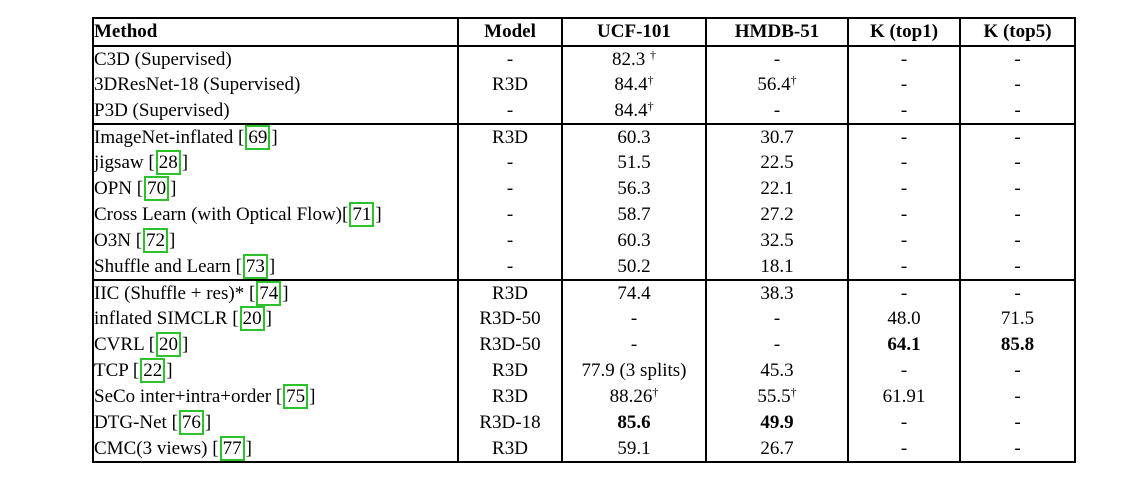 This screenshot has width=1138, height=477. Describe the element at coordinates (634, 85) in the screenshot. I see `value-cell: 84.4†` at that location.